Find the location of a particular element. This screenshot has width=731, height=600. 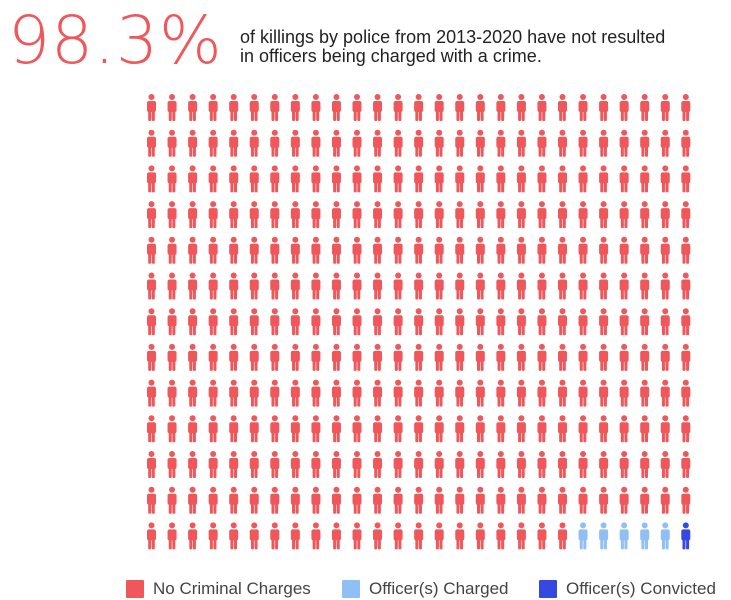

legend-label-no-charges: No Criminal Charges is located at coordinates (232, 588).